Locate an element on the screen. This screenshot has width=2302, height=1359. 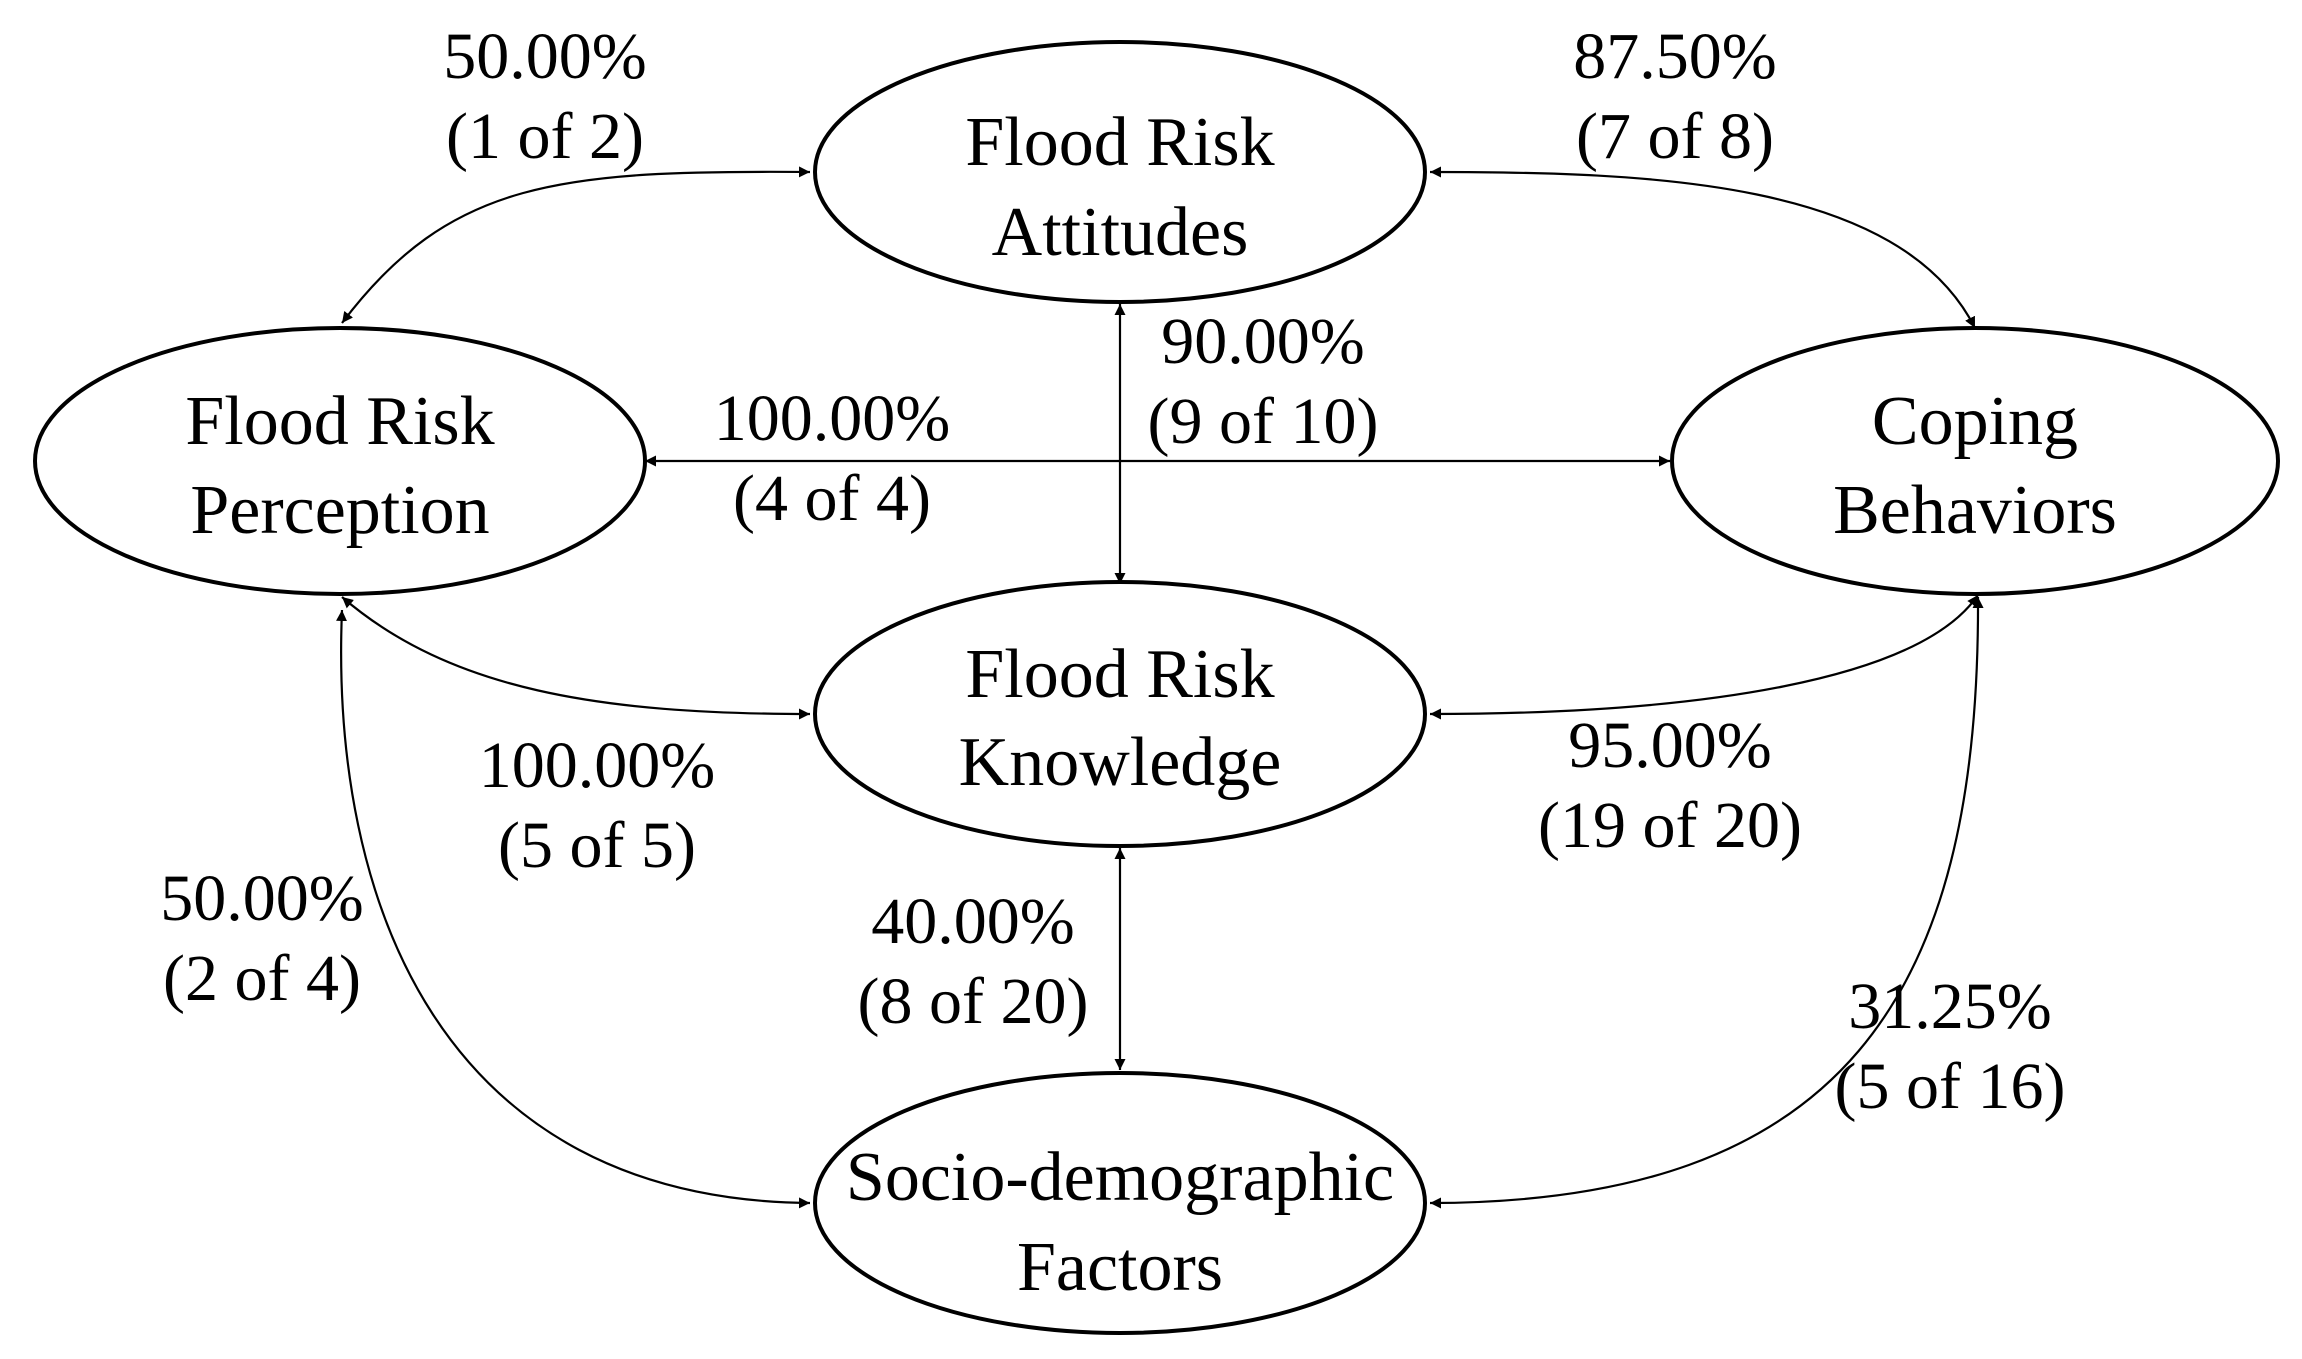
edge-count: (2 of 4) is located at coordinates (262, 978).